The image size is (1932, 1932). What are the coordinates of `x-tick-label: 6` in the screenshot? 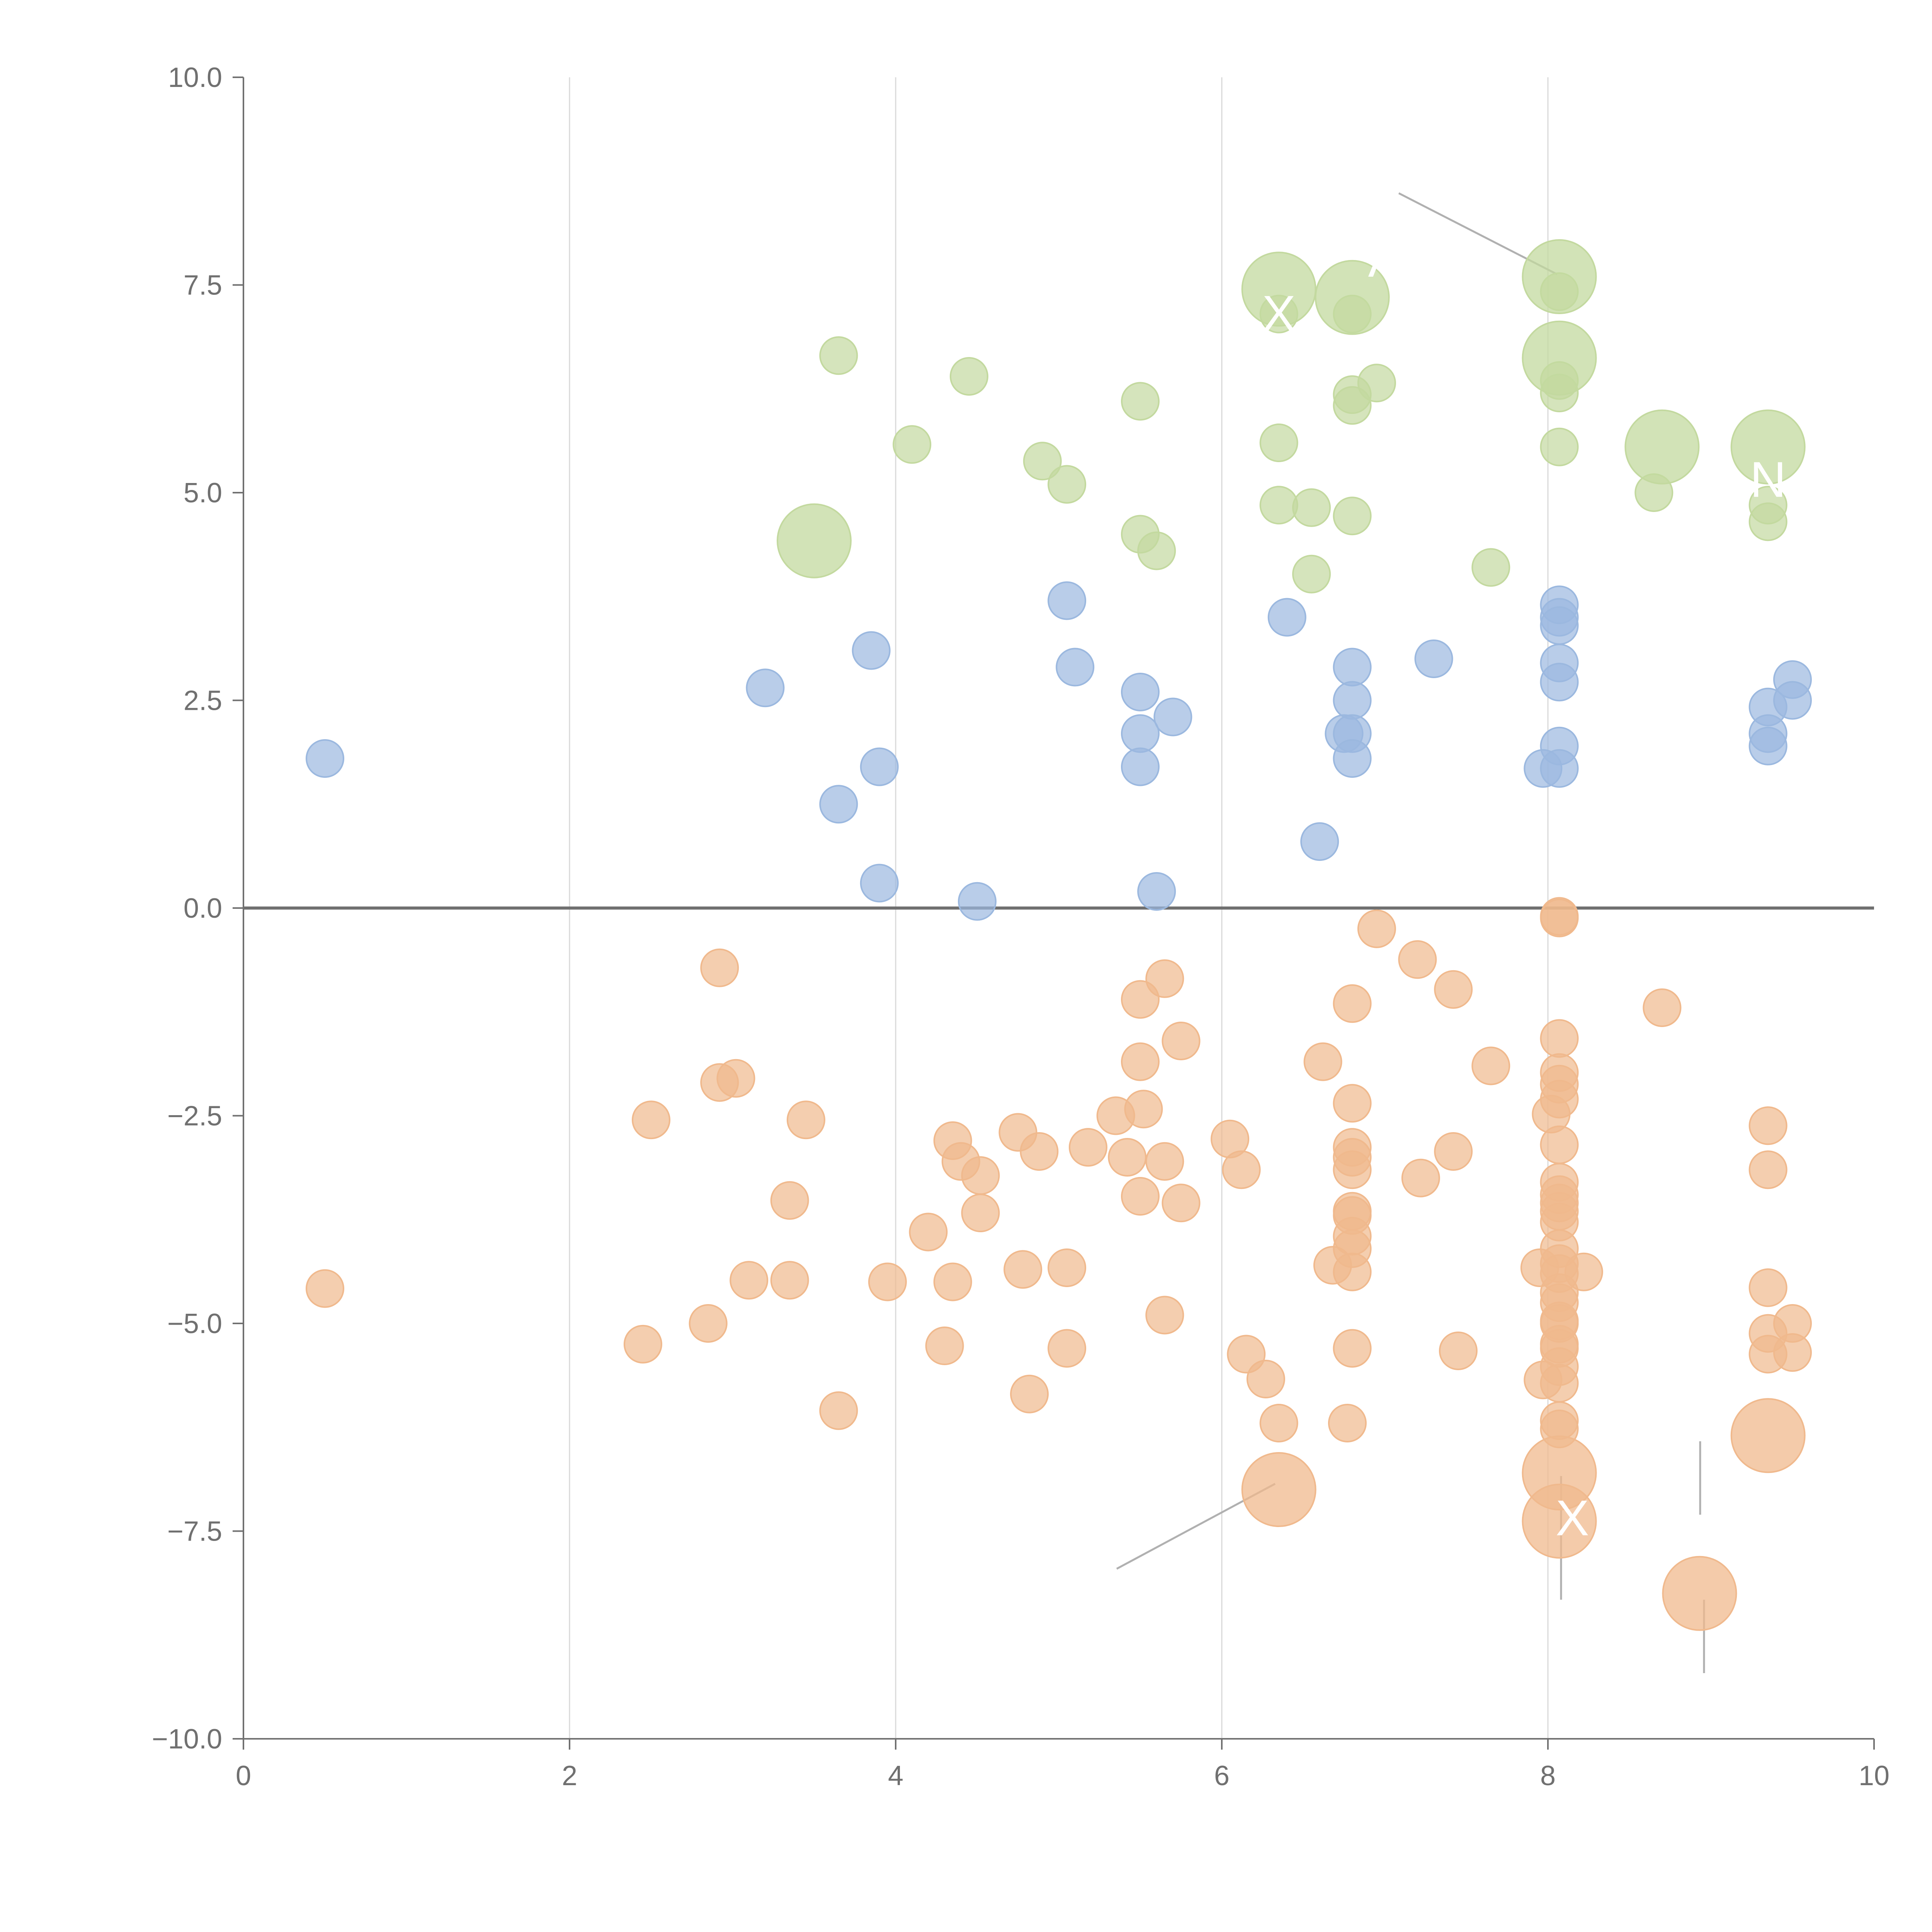 It's located at (1222, 1775).